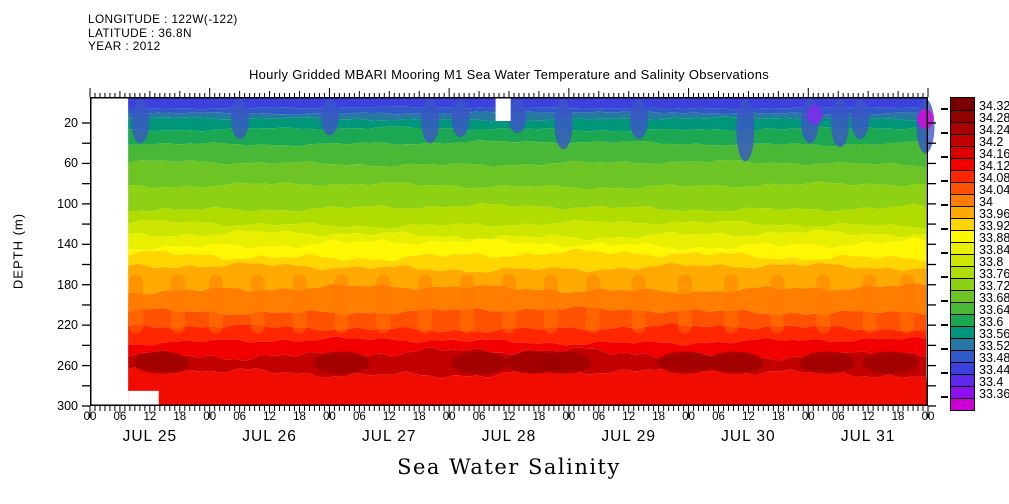  I want to click on colorbar-label: 34.24, so click(994, 130).